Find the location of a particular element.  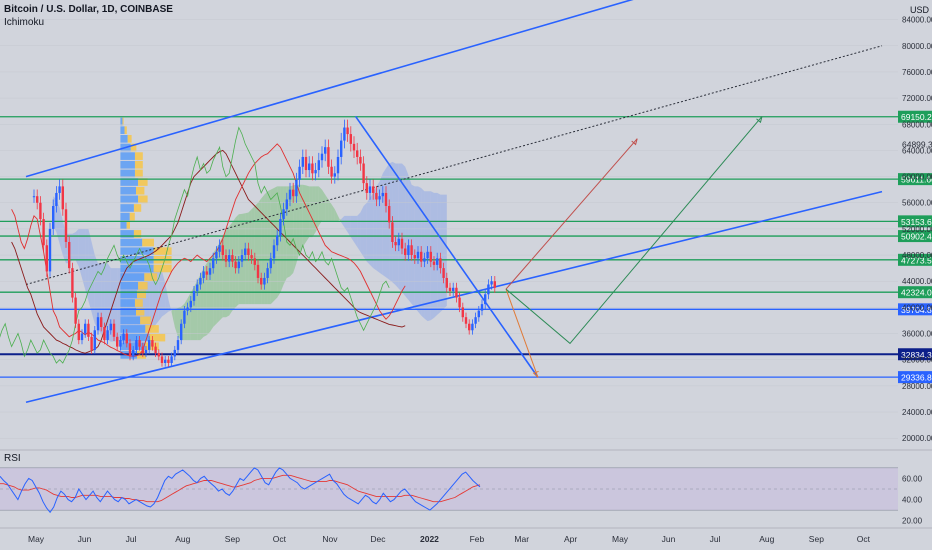

price-tick-label: 80000.00 is located at coordinates (917, 46).